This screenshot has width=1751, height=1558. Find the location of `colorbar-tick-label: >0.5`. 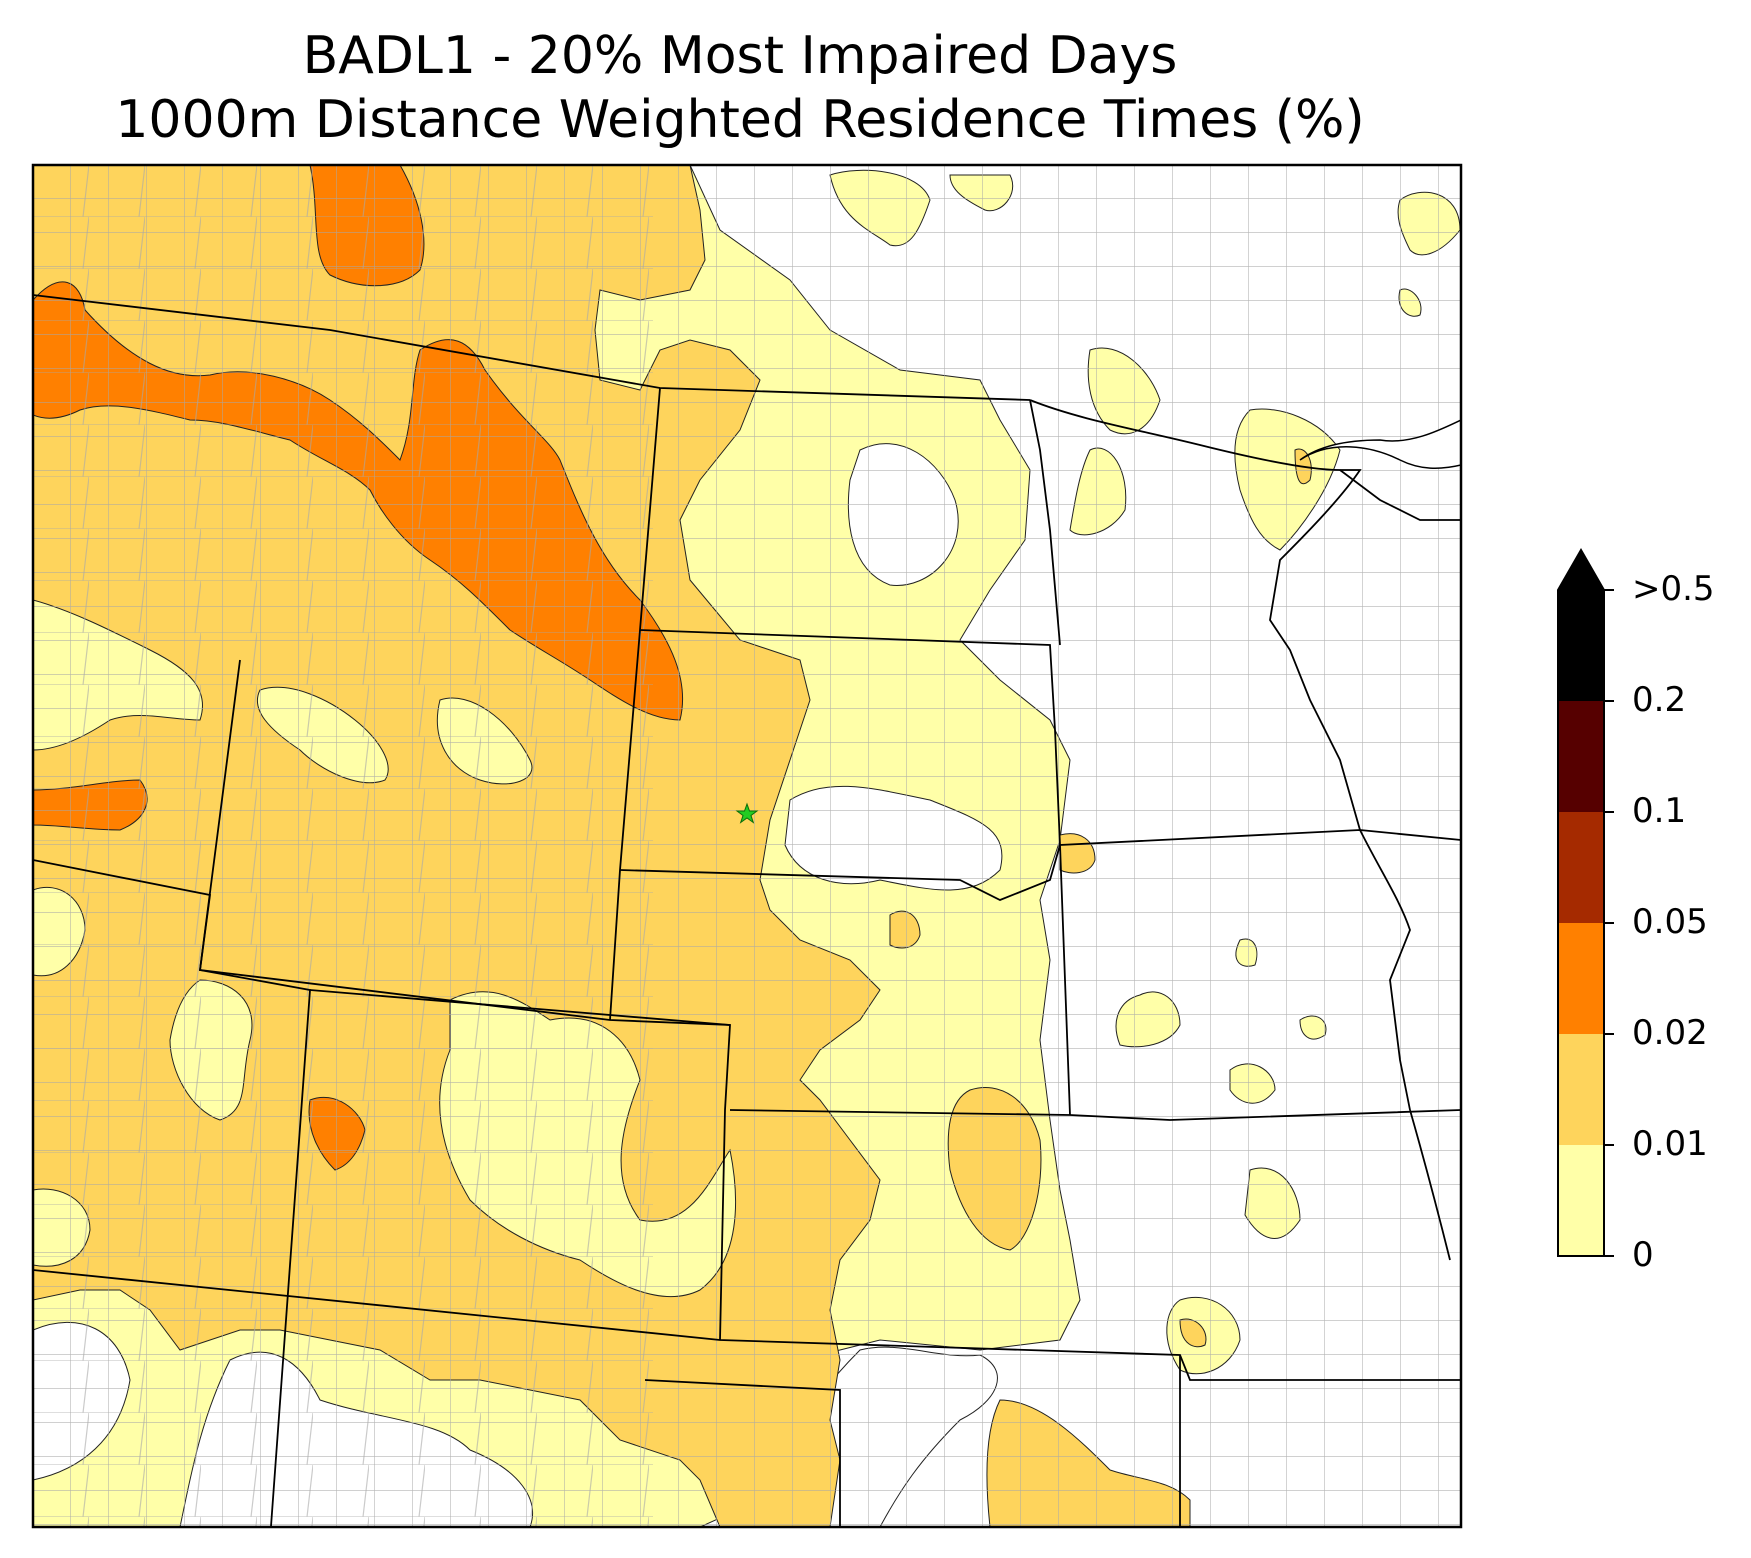

colorbar-tick-label: >0.5 is located at coordinates (1673, 589).